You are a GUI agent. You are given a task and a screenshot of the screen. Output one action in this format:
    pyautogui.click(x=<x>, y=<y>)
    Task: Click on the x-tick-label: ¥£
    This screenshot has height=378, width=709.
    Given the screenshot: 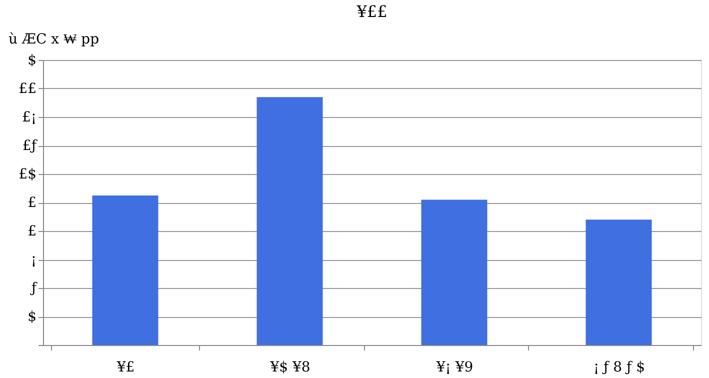 What is the action you would take?
    pyautogui.click(x=125, y=368)
    